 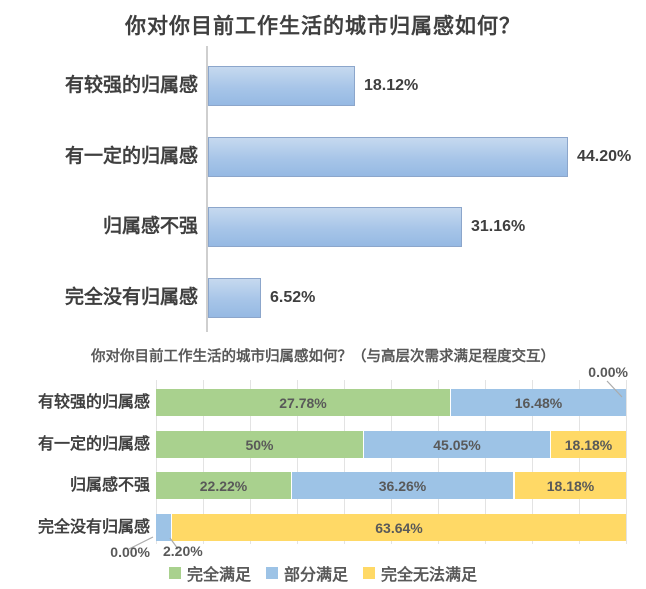 I want to click on chart2-bar-segment: 36.26%, so click(x=403, y=485).